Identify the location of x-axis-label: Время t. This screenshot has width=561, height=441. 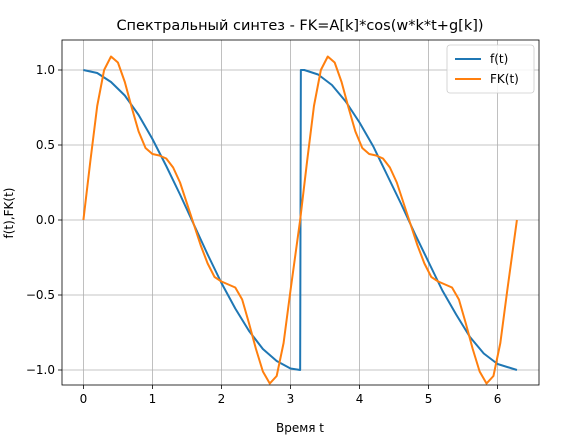
(300, 428).